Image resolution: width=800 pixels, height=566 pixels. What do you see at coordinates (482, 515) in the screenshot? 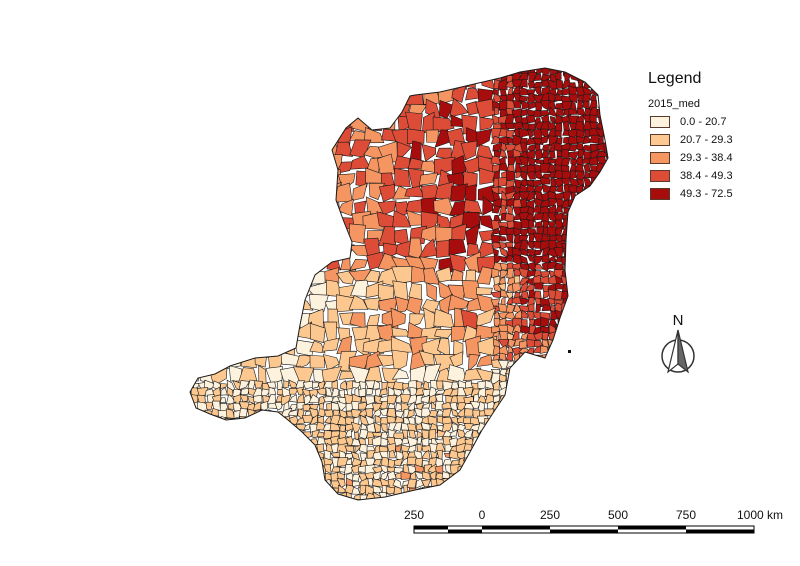
I see `scale-label: 0` at bounding box center [482, 515].